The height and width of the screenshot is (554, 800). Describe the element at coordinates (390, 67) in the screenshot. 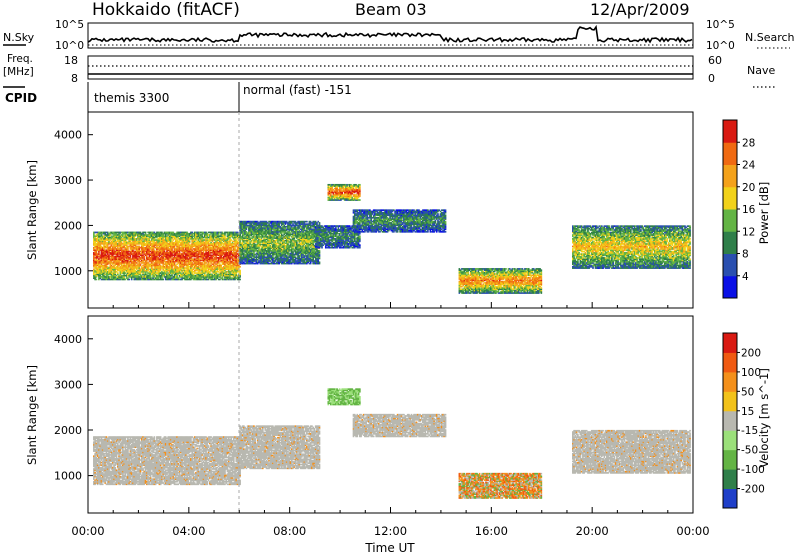

I see `freq-panel-frame` at that location.